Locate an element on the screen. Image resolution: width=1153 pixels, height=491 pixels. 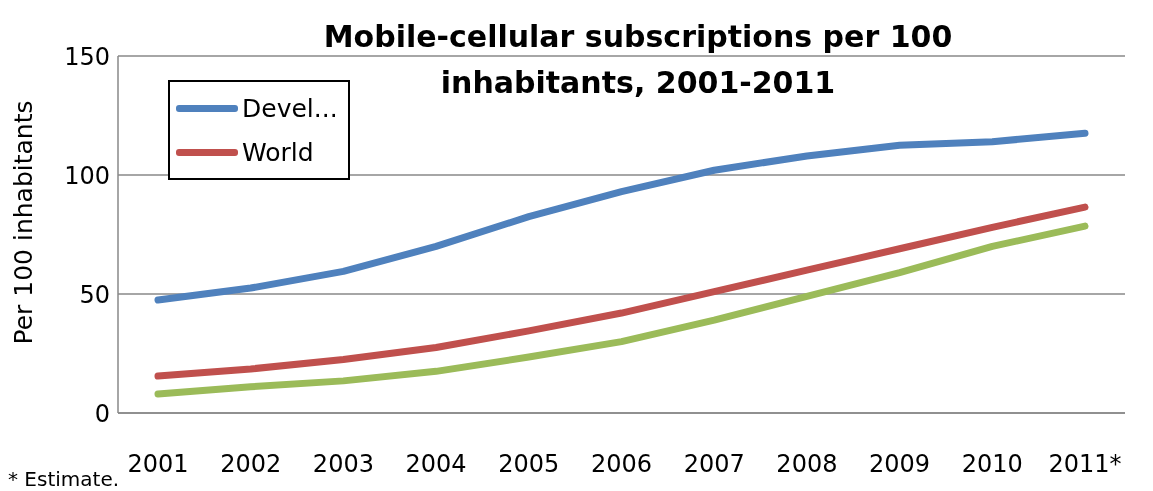
x-tick-label: 2009 is located at coordinates (900, 464).